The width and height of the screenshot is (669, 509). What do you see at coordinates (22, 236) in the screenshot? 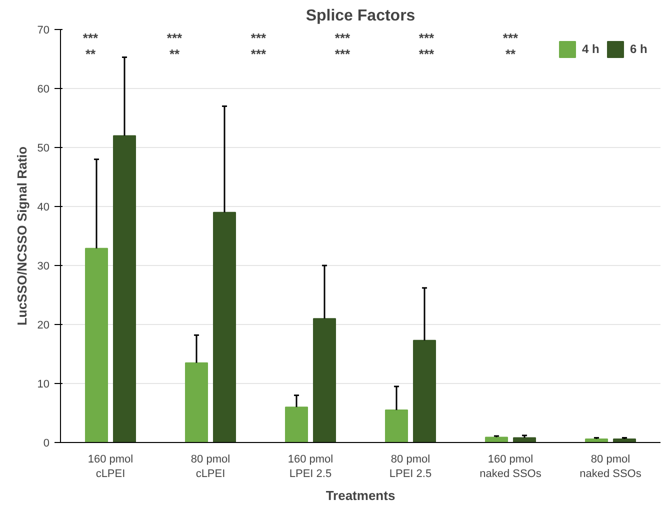
I see `y-axis-title: LucSSO/NCSSO Signal Ratio` at bounding box center [22, 236].